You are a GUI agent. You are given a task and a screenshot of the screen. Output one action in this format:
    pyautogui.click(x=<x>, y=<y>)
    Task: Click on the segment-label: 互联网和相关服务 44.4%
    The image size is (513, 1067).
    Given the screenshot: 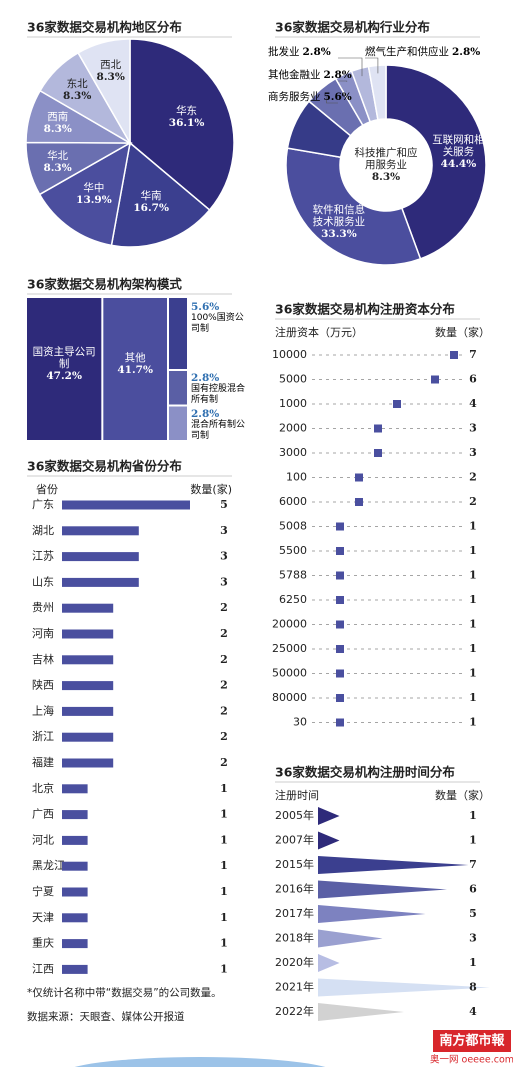 What is the action you would take?
    pyautogui.click(x=458, y=152)
    